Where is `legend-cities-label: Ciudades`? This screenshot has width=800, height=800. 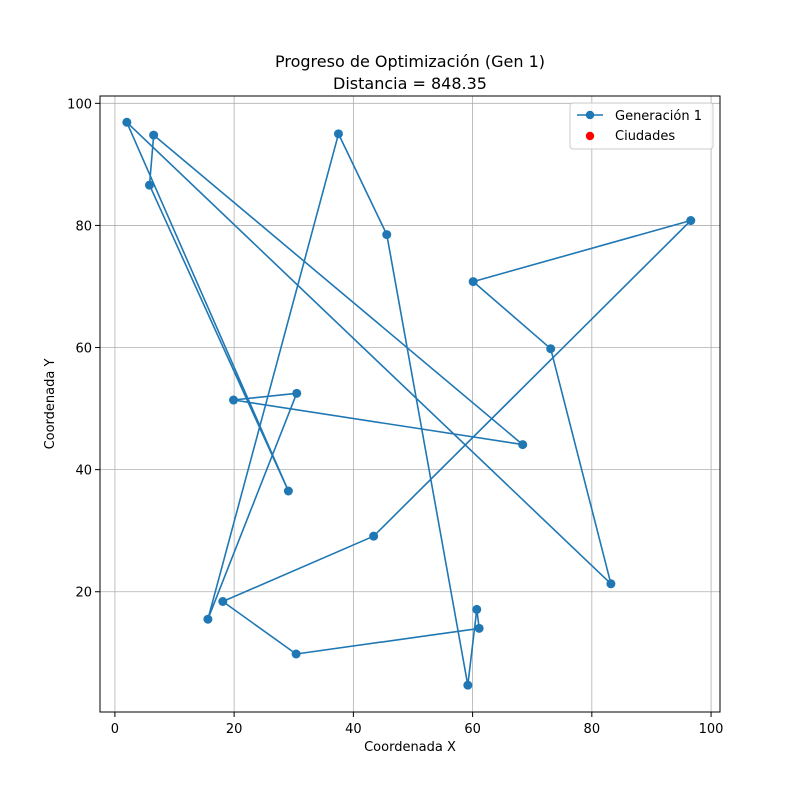
legend-cities-label: Ciudades is located at coordinates (645, 136).